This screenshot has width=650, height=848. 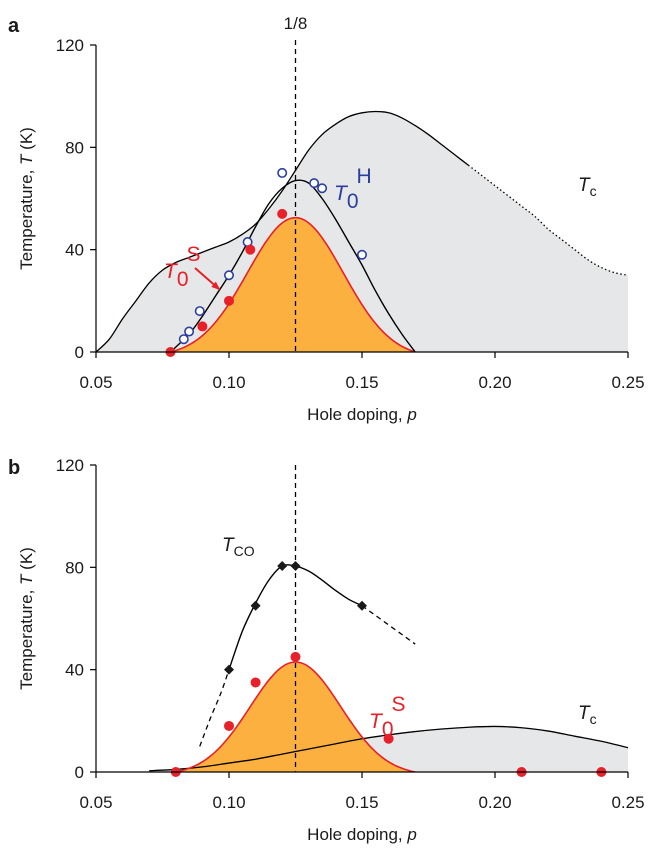 I want to click on panel-label-b: b, so click(x=14, y=468).